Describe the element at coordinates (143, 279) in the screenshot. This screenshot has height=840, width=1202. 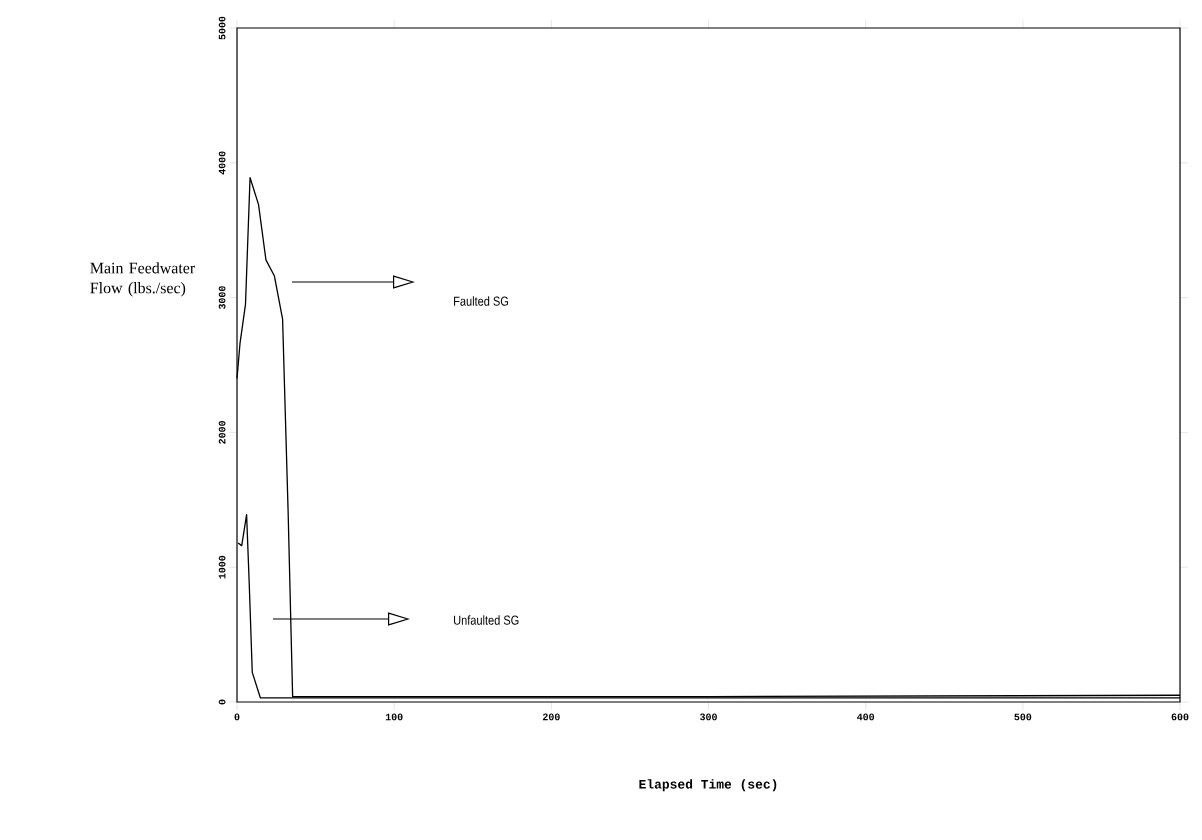
I see `y-axis-title: Main Feedwater Flow (lbs./sec)` at that location.